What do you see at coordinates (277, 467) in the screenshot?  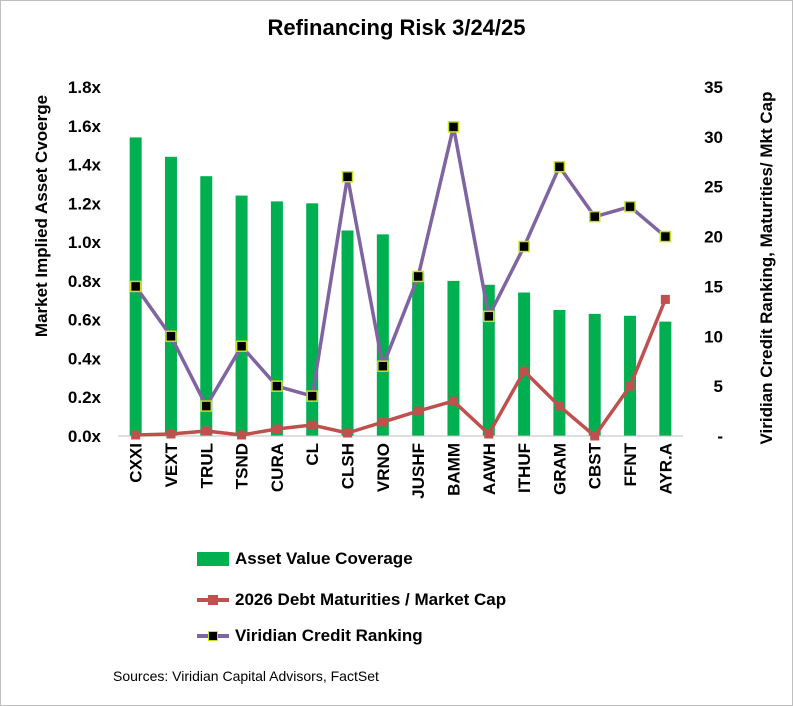 I see `x-tick-label: CURA` at bounding box center [277, 467].